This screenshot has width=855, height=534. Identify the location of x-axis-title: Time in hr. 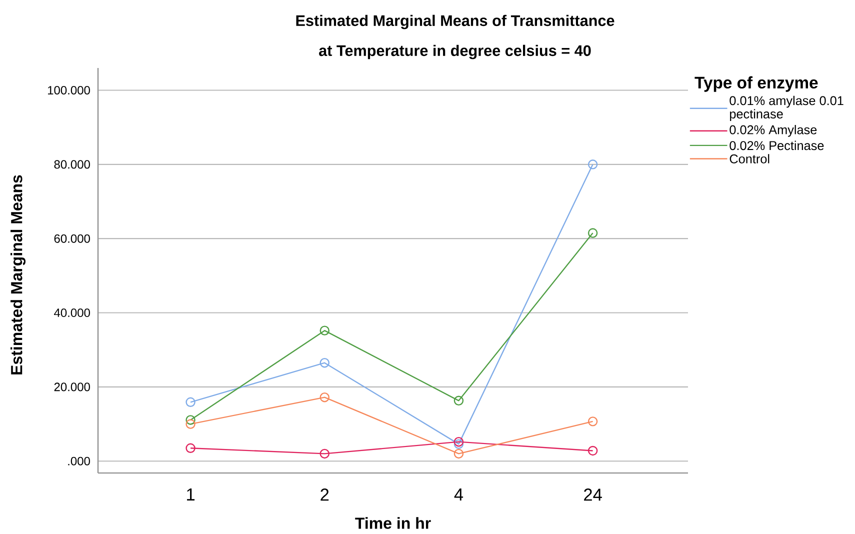
(393, 523).